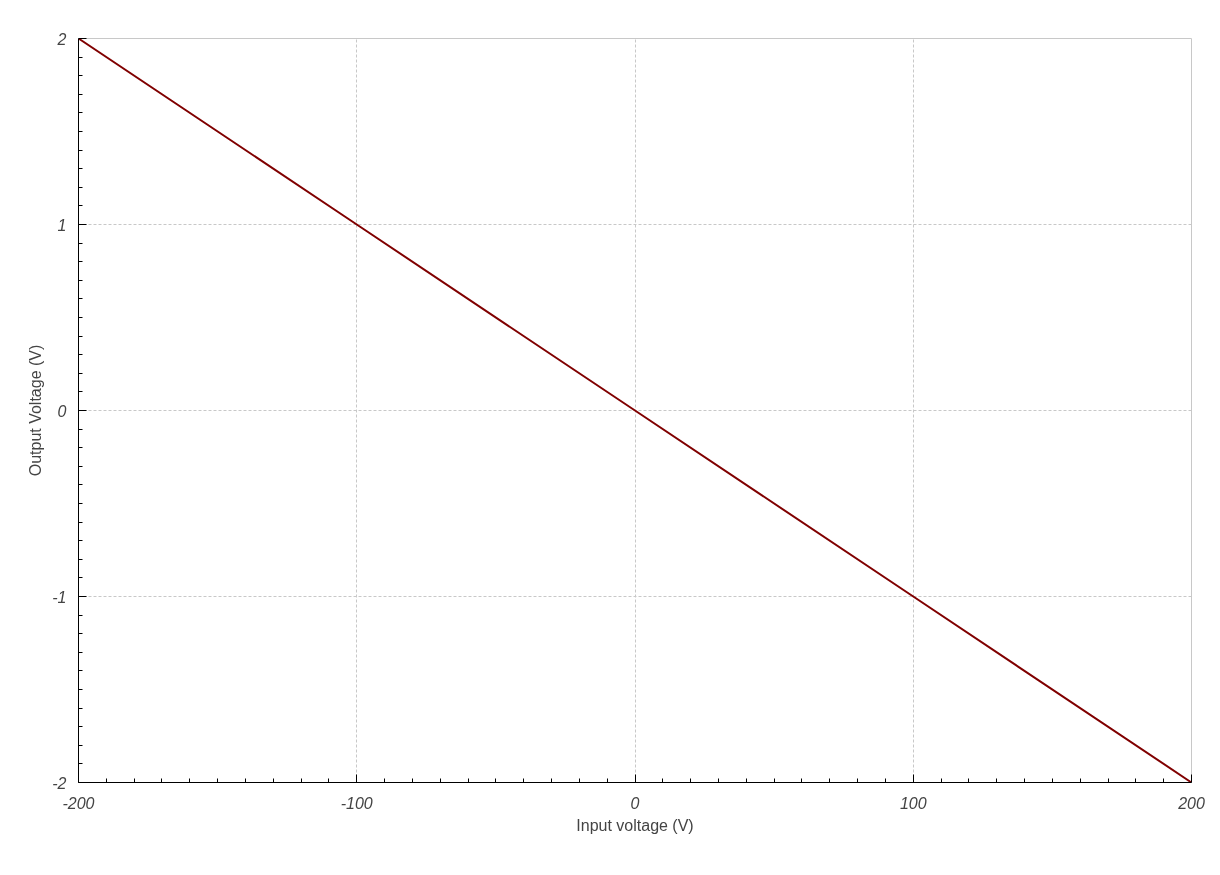 This screenshot has height=875, width=1220. Describe the element at coordinates (1191, 803) in the screenshot. I see `x-tick-label: 200` at that location.